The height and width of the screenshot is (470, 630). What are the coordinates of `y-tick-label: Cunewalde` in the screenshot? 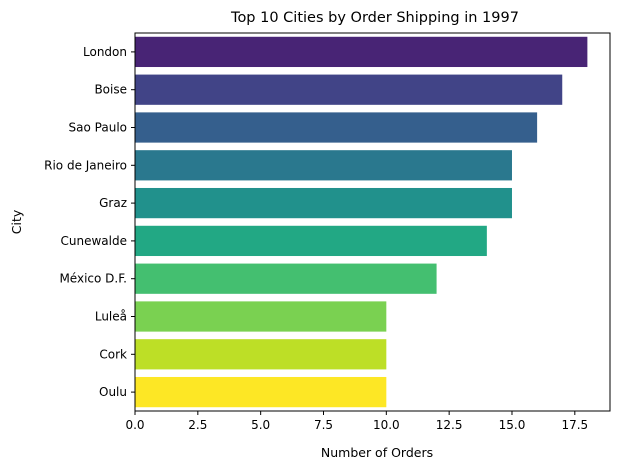 It's located at (94, 241).